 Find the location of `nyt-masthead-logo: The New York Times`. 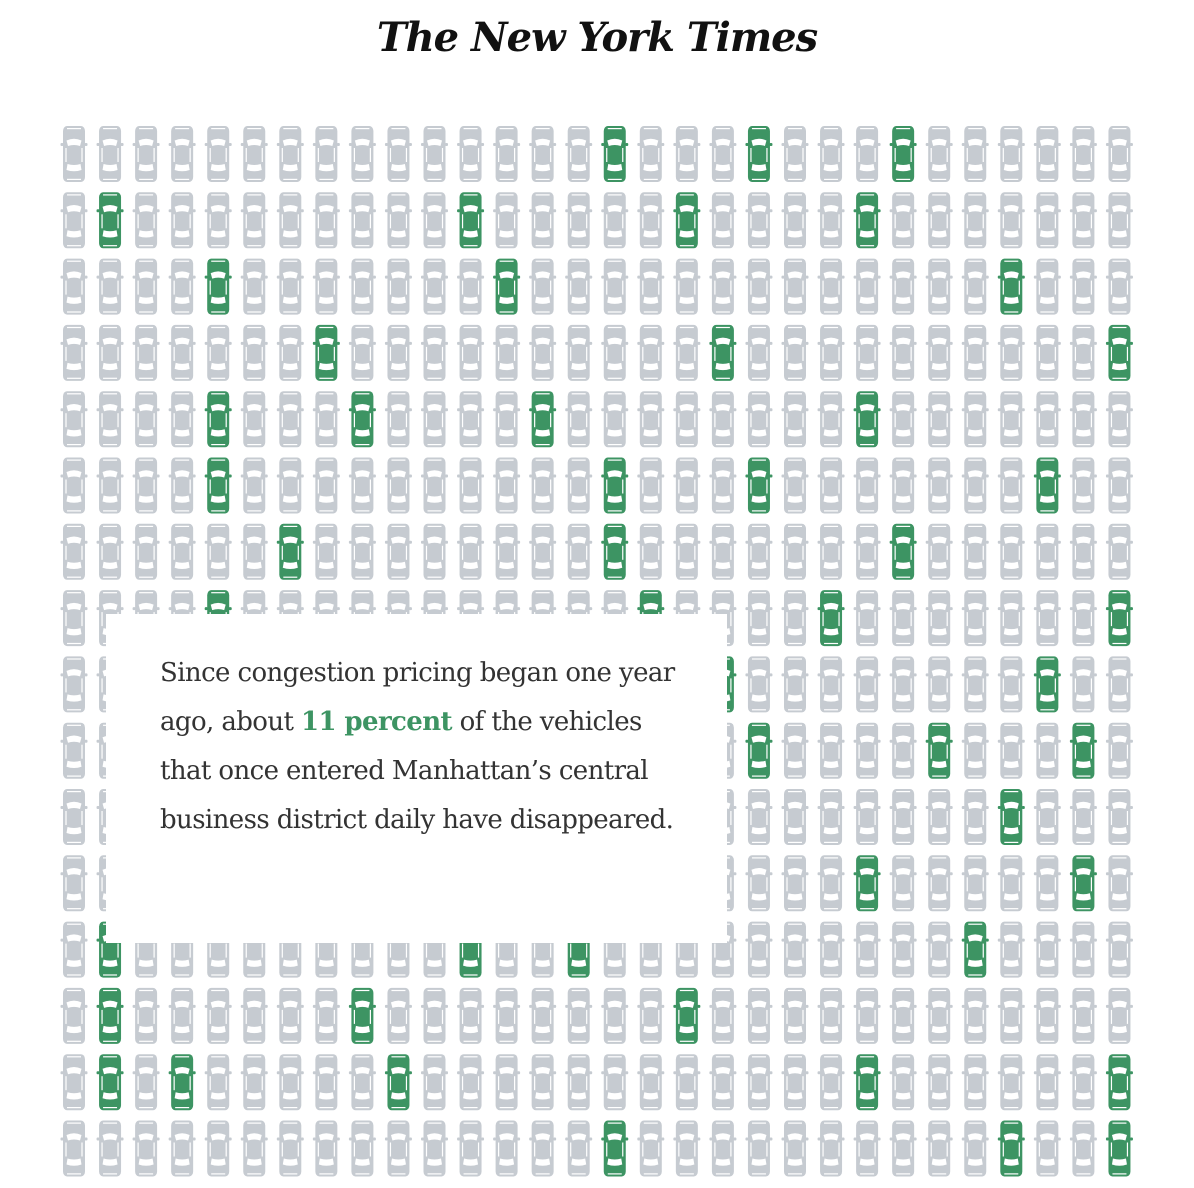

nyt-masthead-logo: The New York Times is located at coordinates (597, 37).